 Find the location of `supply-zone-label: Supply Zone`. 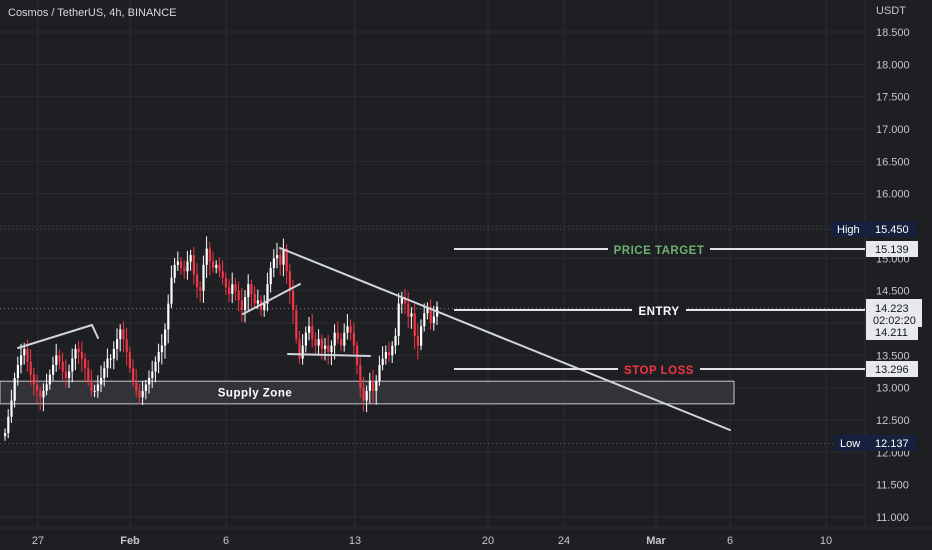

supply-zone-label: Supply Zone is located at coordinates (255, 394).